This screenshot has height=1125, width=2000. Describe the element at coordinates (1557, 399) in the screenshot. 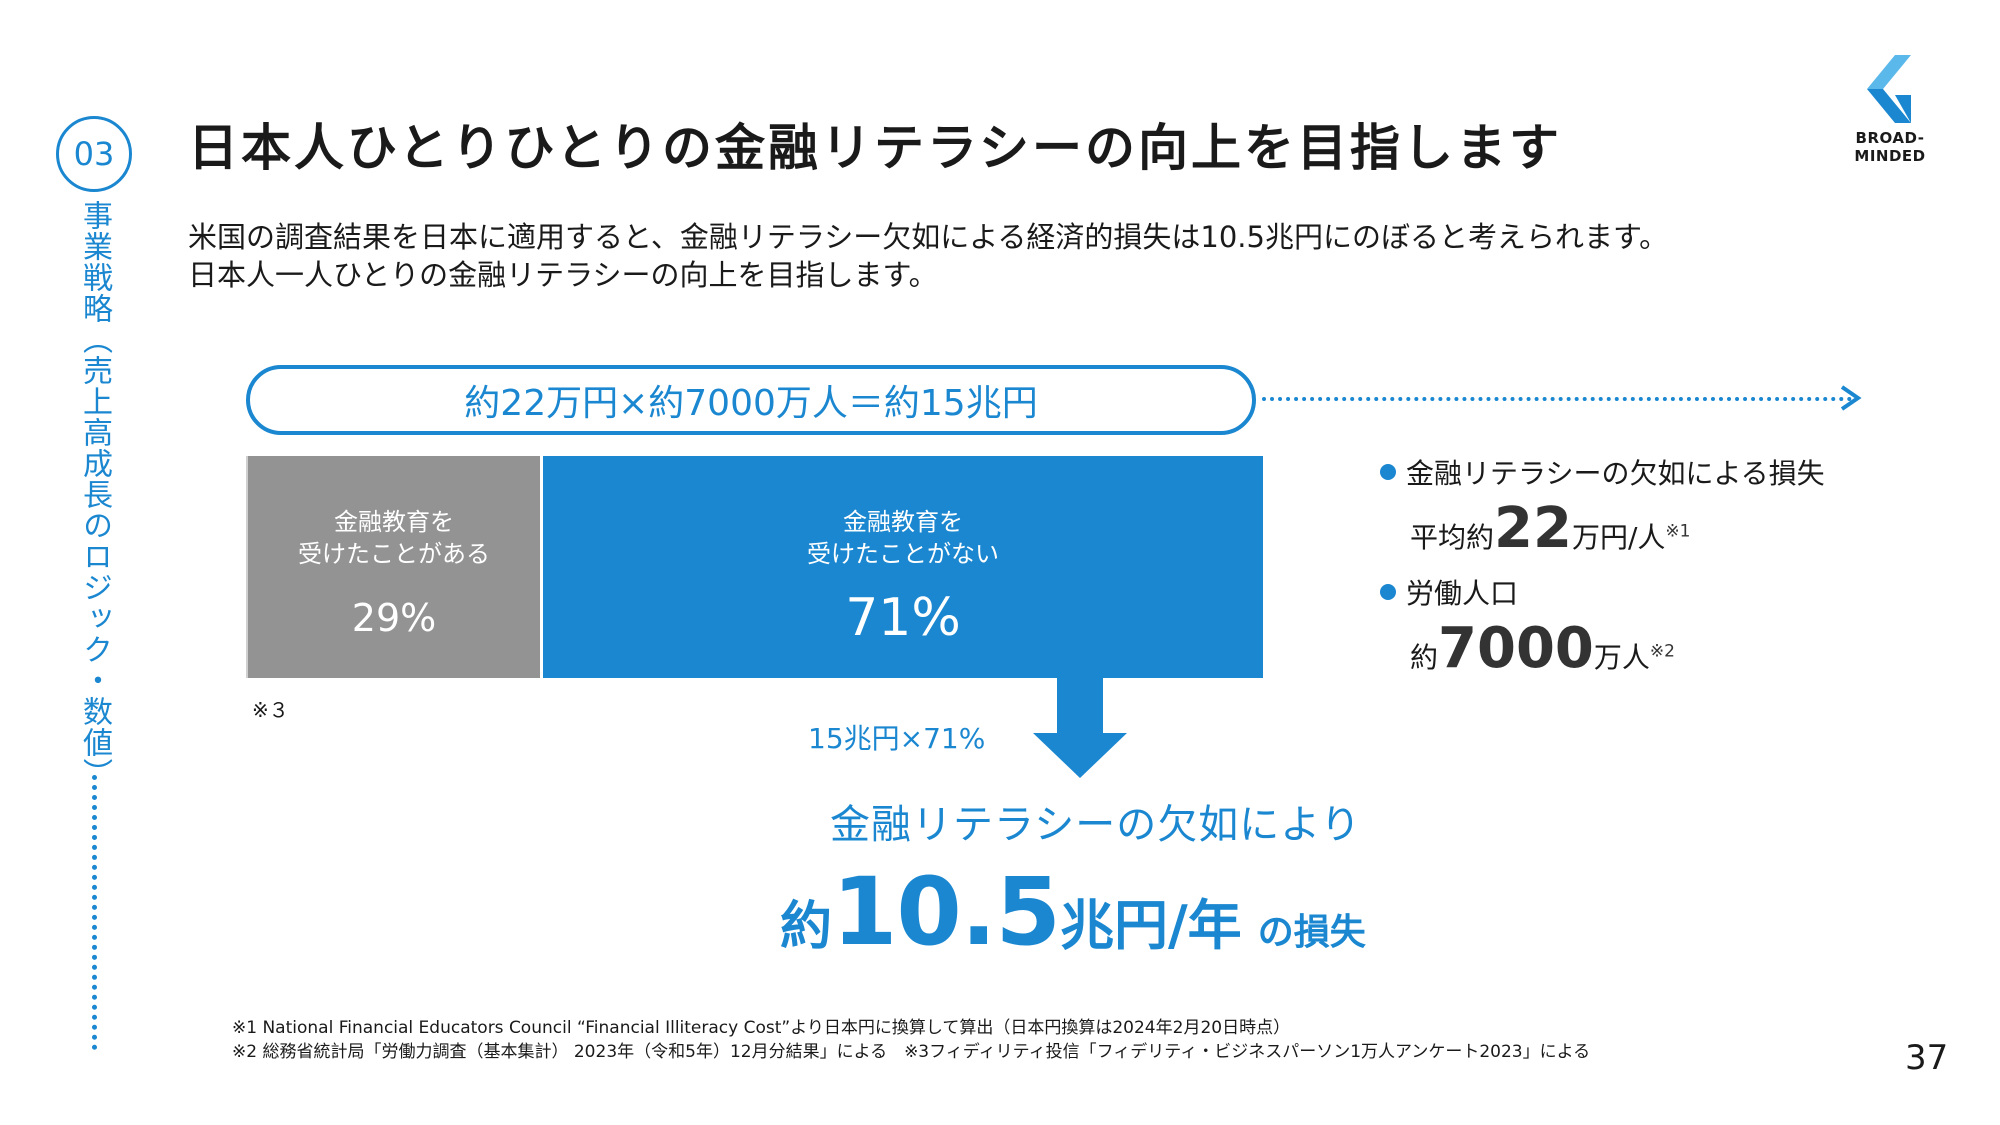

I see `formula-dotted-connector` at that location.